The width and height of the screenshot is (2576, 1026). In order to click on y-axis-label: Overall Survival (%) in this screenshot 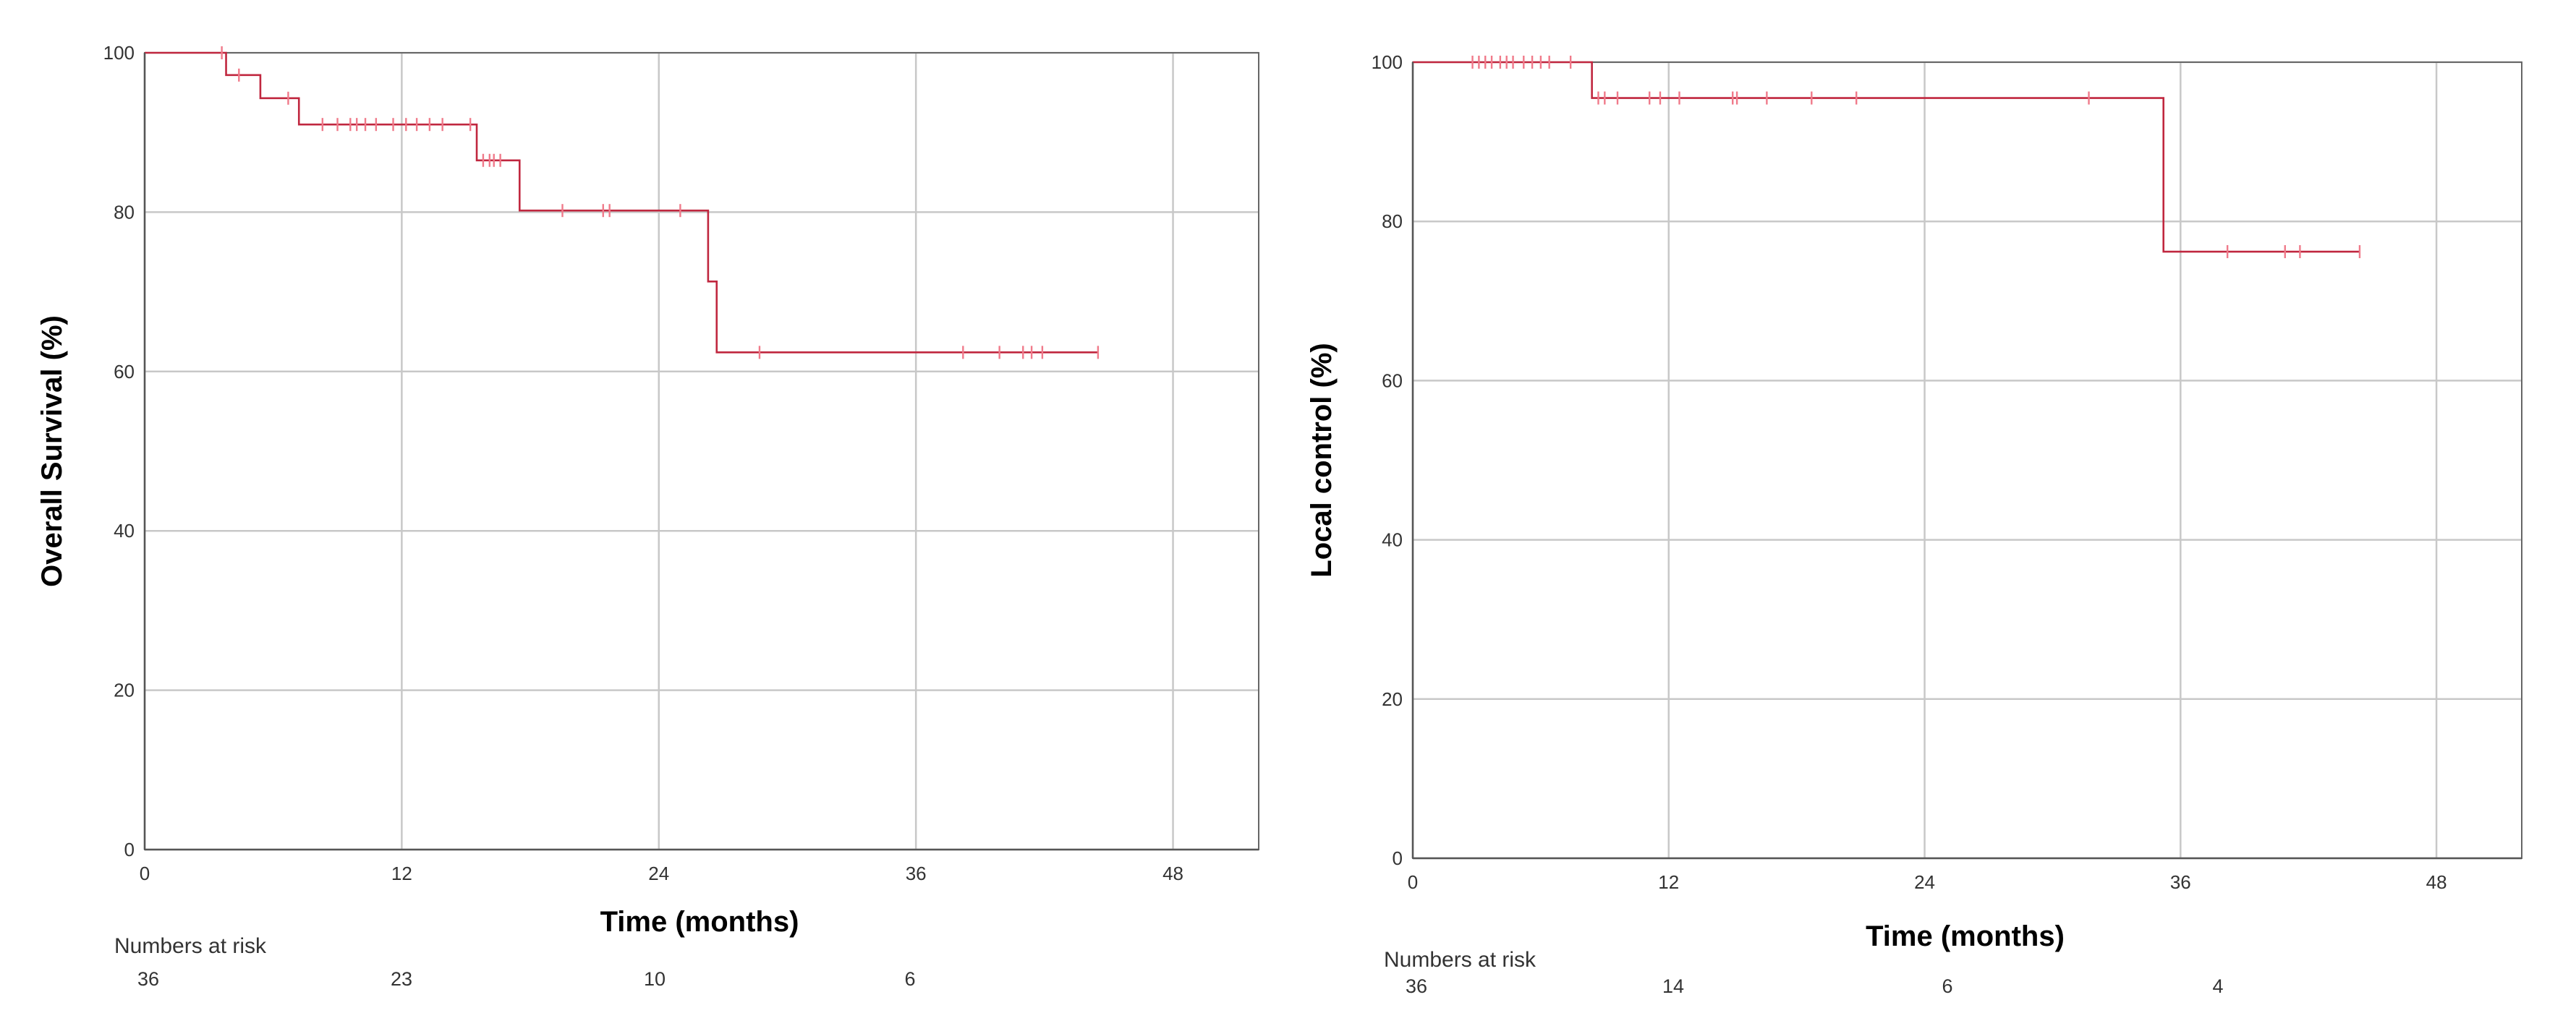, I will do `click(52, 451)`.